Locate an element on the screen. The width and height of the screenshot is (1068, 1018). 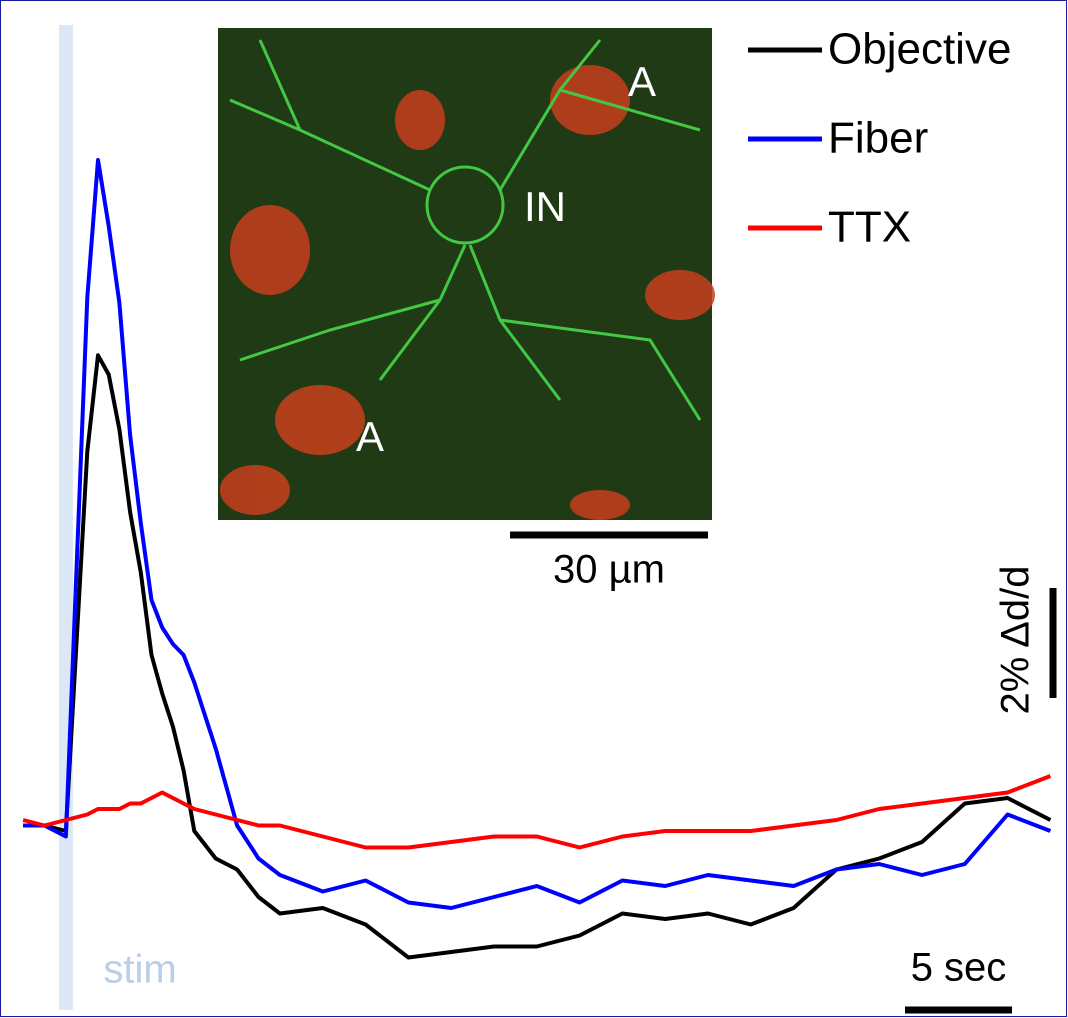
x-scale-label: 5 sec is located at coordinates (959, 968).